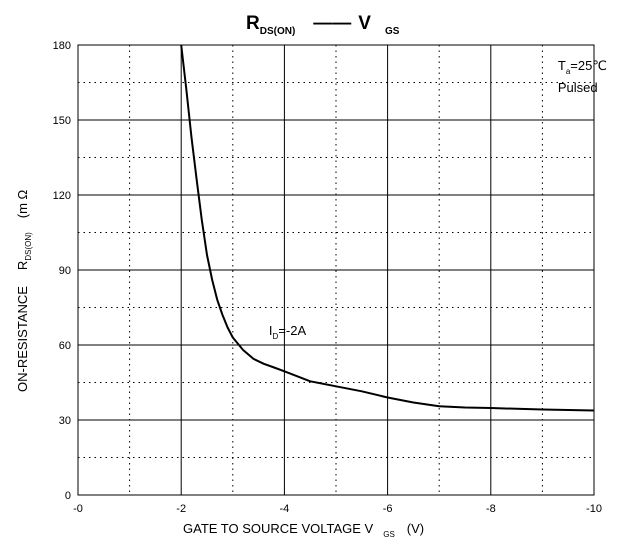 The image size is (617, 544). I want to click on y-axis-label-symbol: R, so click(22, 265).